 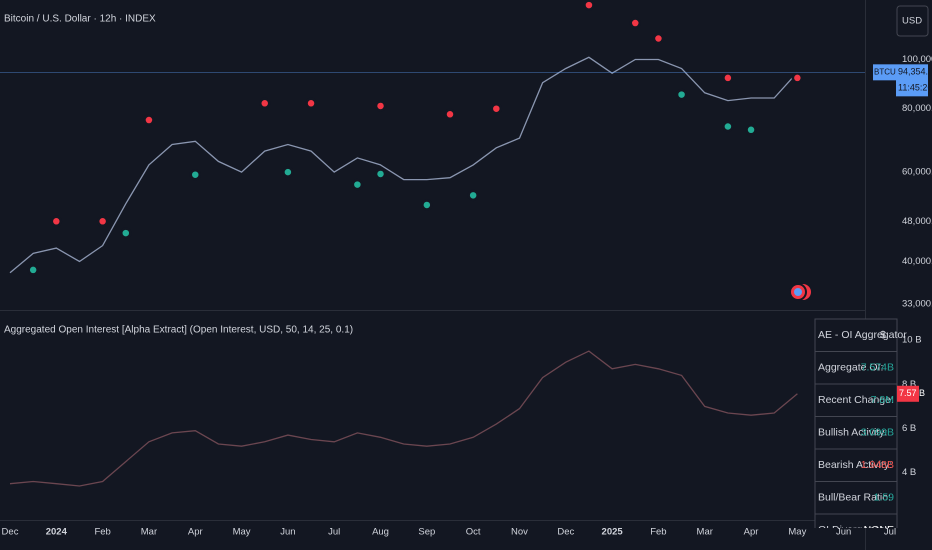 What do you see at coordinates (883, 335) in the screenshot?
I see `table-currency: $` at bounding box center [883, 335].